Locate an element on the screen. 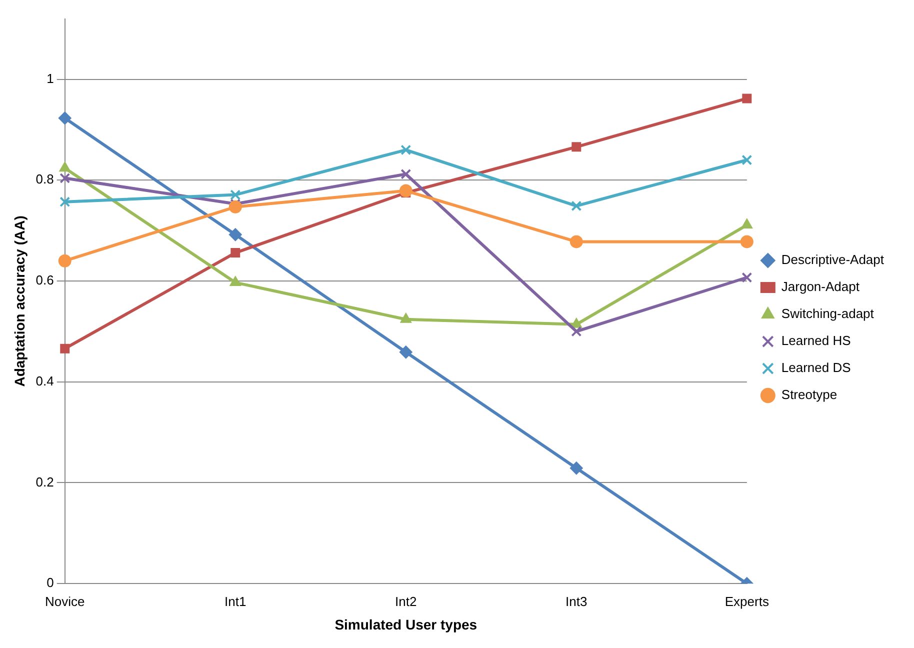 The width and height of the screenshot is (914, 648). y-tick-label: 0.8 is located at coordinates (45, 179).